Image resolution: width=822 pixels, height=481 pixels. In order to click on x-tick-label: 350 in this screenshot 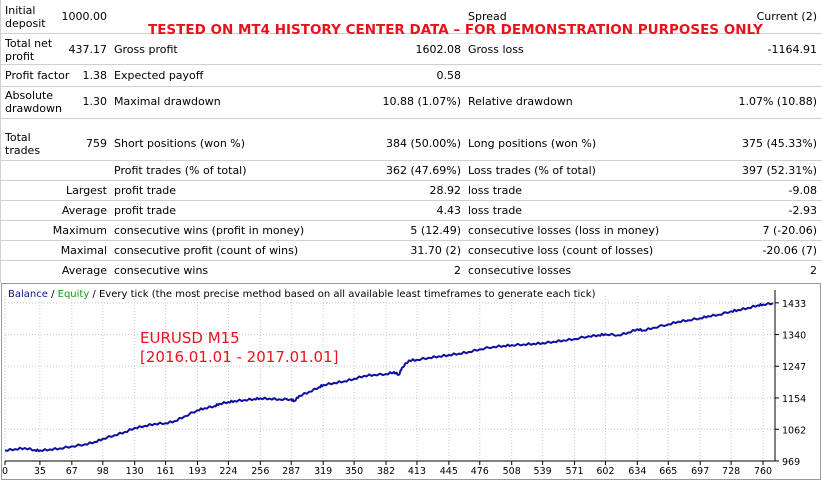, I will do `click(354, 471)`.